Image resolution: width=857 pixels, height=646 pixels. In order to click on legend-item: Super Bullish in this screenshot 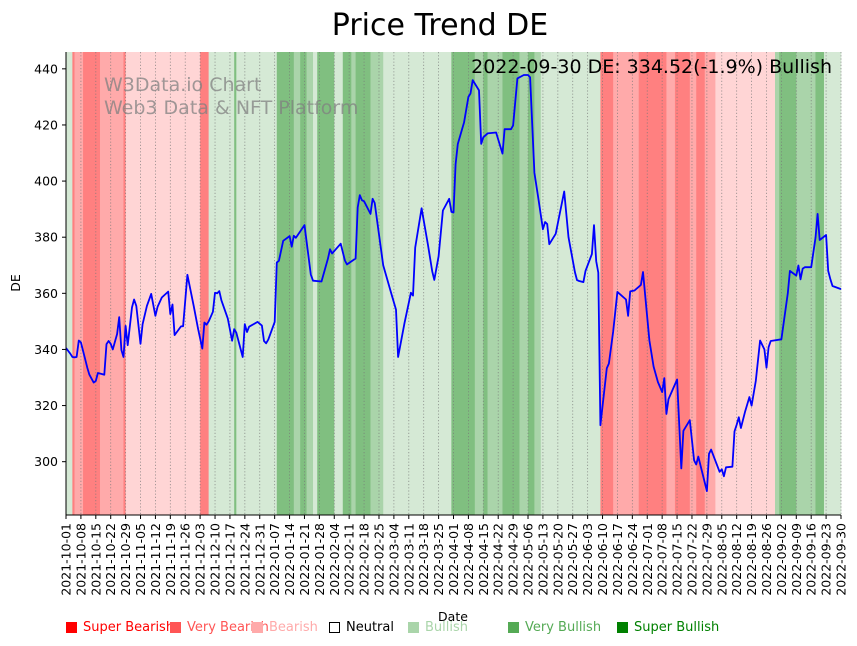, I will do `click(668, 627)`.